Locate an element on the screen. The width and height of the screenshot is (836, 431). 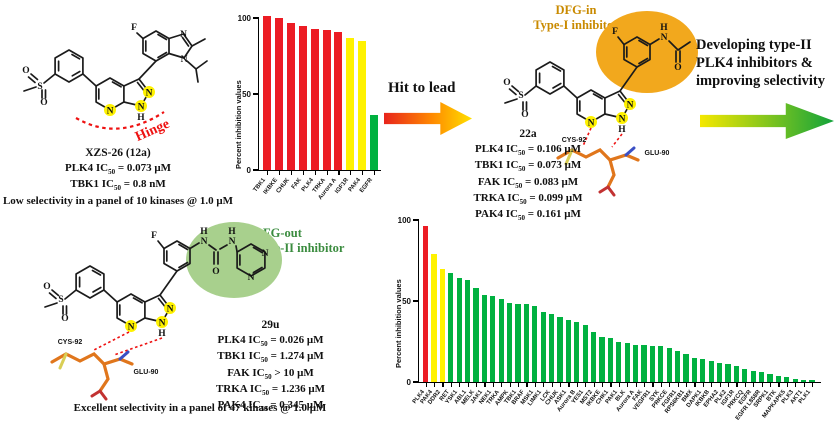
hit-to-lead-label: Hit to lead is located at coordinates (422, 88).